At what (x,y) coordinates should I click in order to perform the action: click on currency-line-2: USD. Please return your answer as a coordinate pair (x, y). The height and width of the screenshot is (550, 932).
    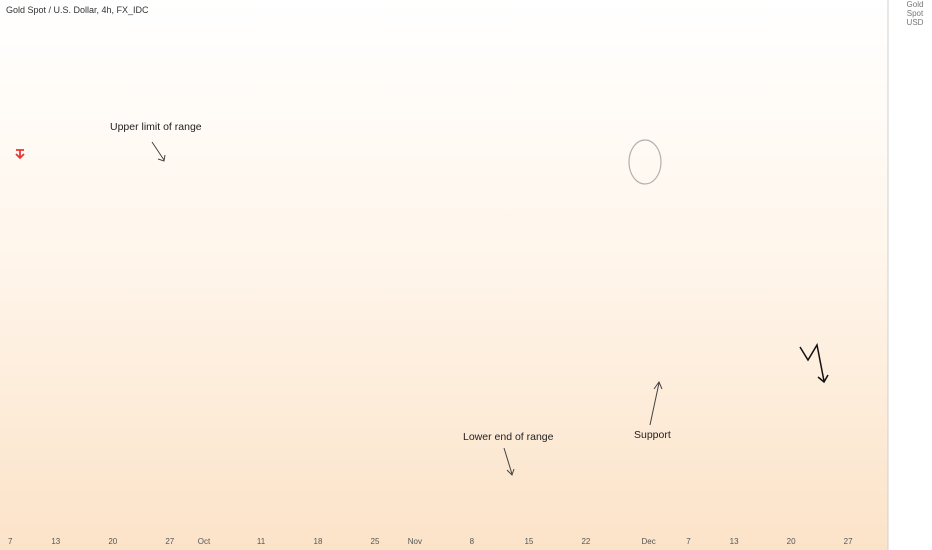
    Looking at the image, I should click on (915, 22).